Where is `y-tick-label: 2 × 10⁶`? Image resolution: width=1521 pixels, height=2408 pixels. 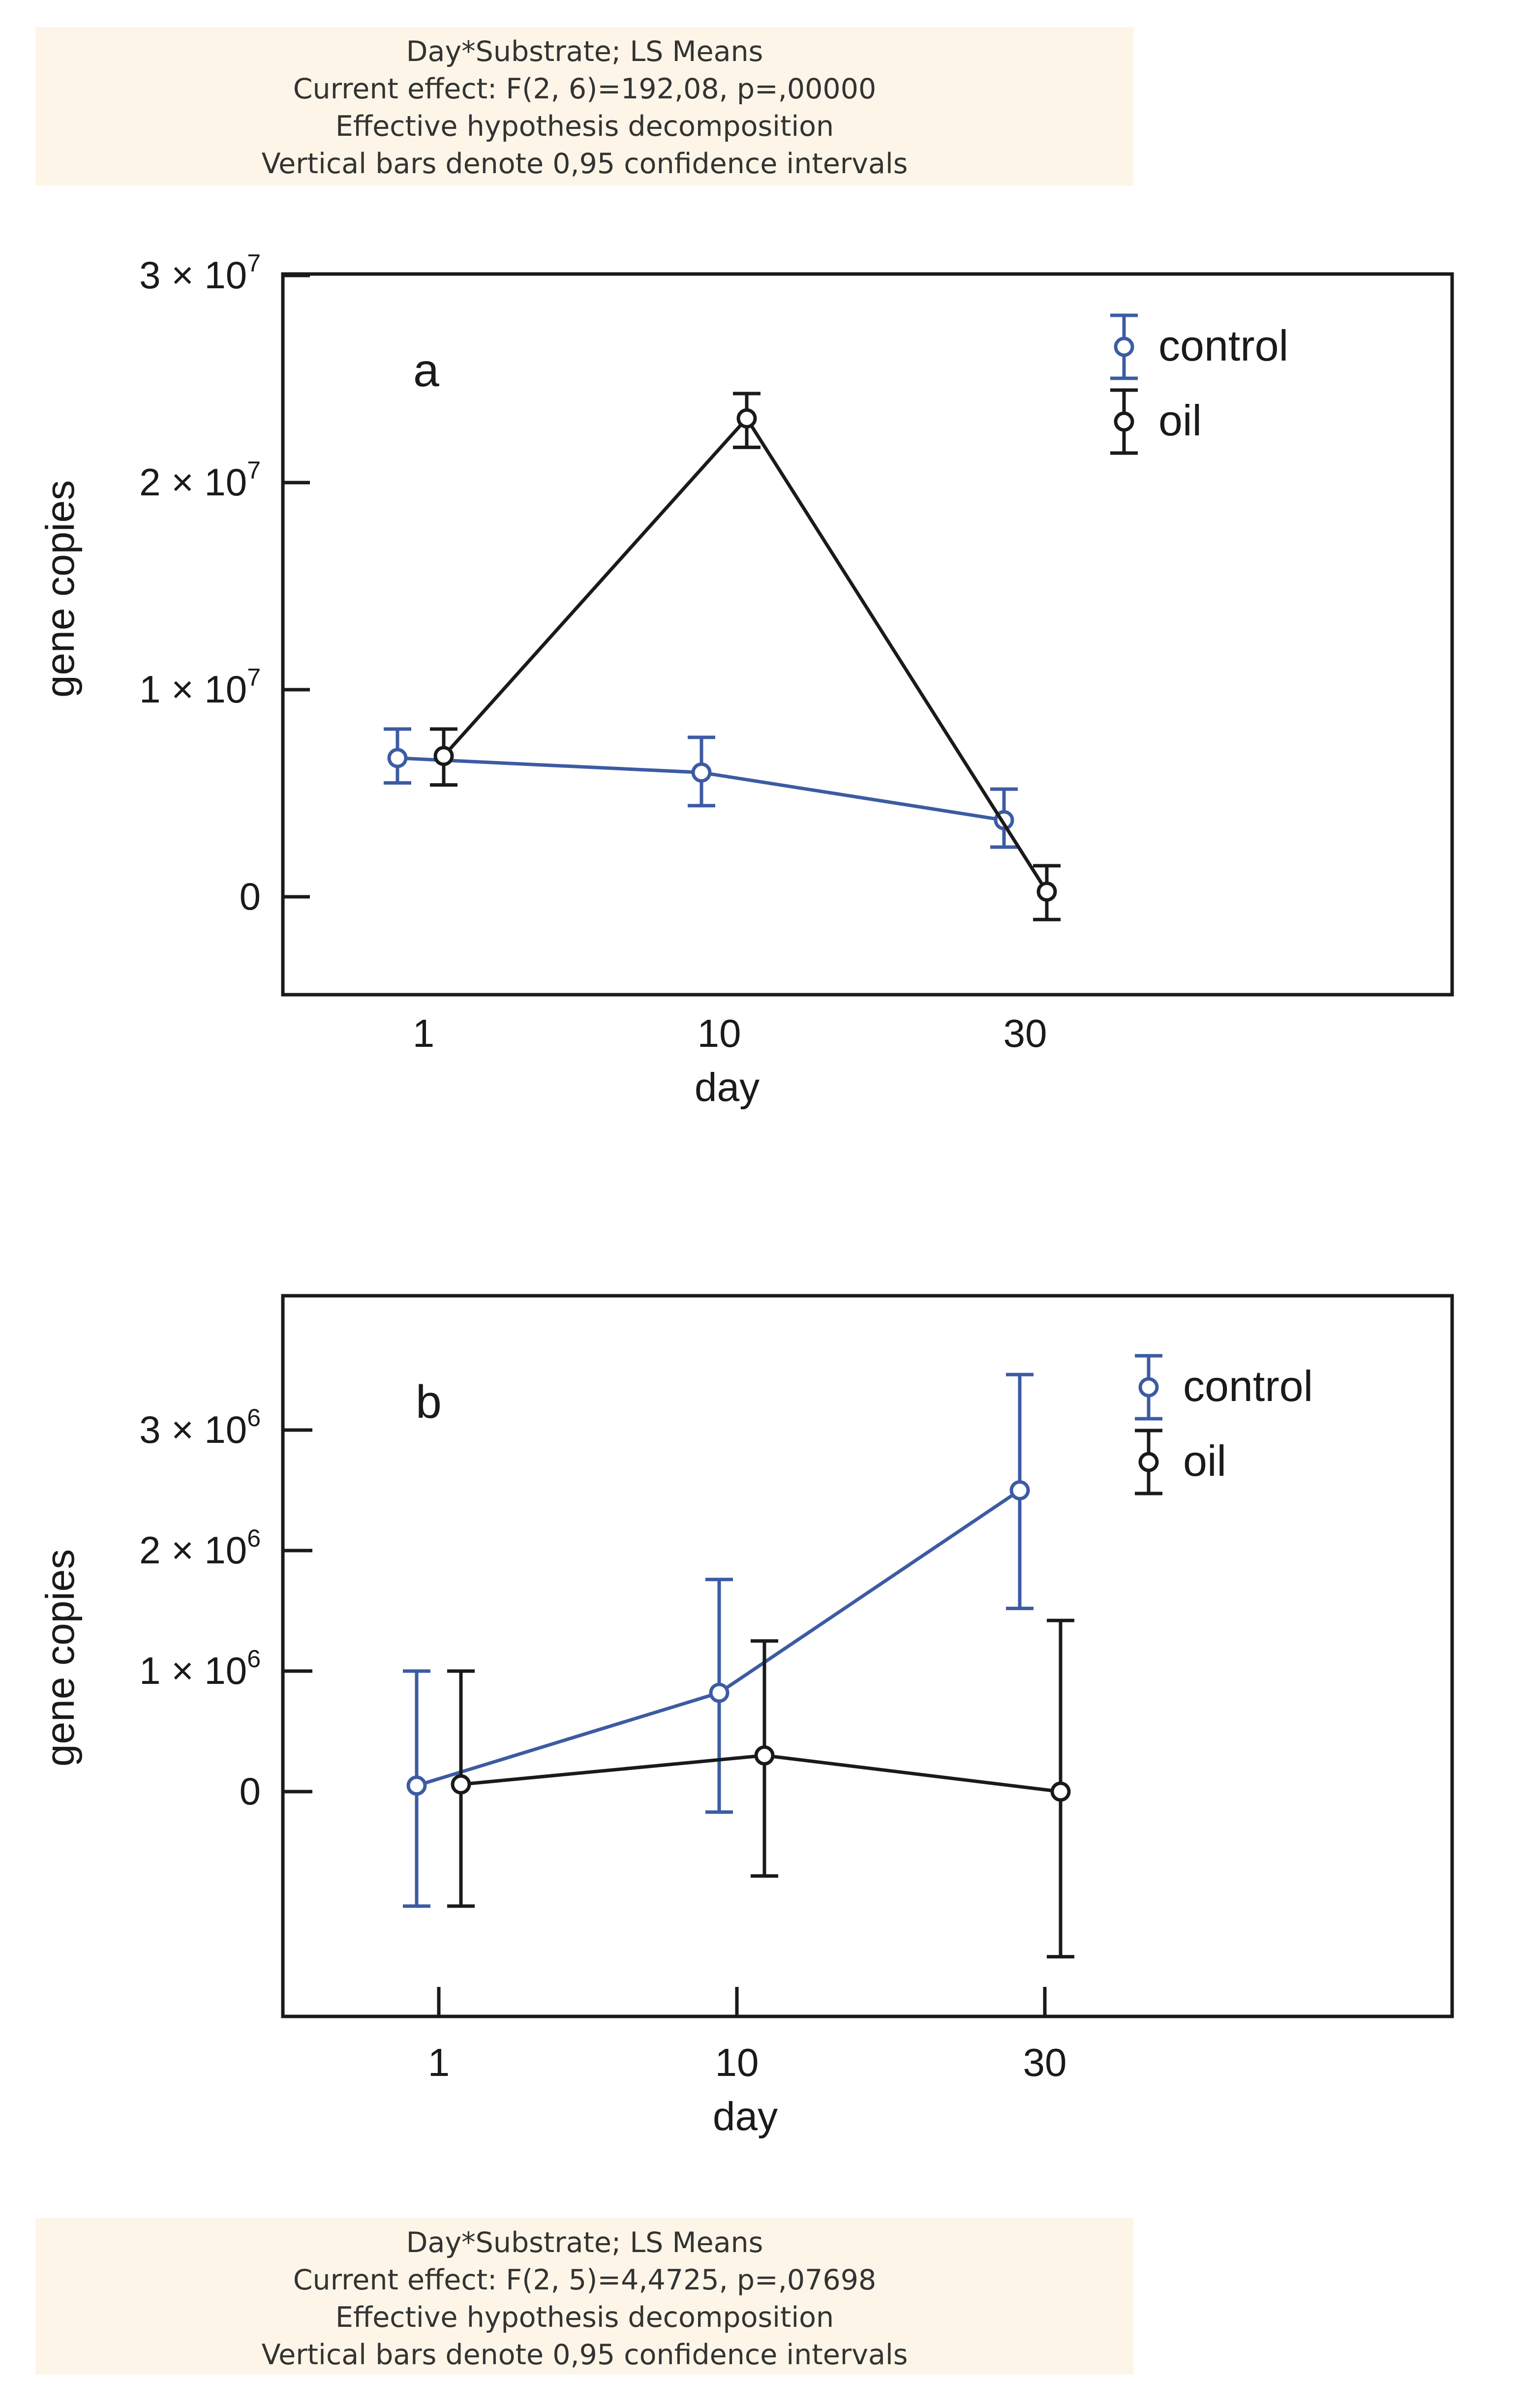
y-tick-label: 2 × 10⁶ is located at coordinates (200, 1548).